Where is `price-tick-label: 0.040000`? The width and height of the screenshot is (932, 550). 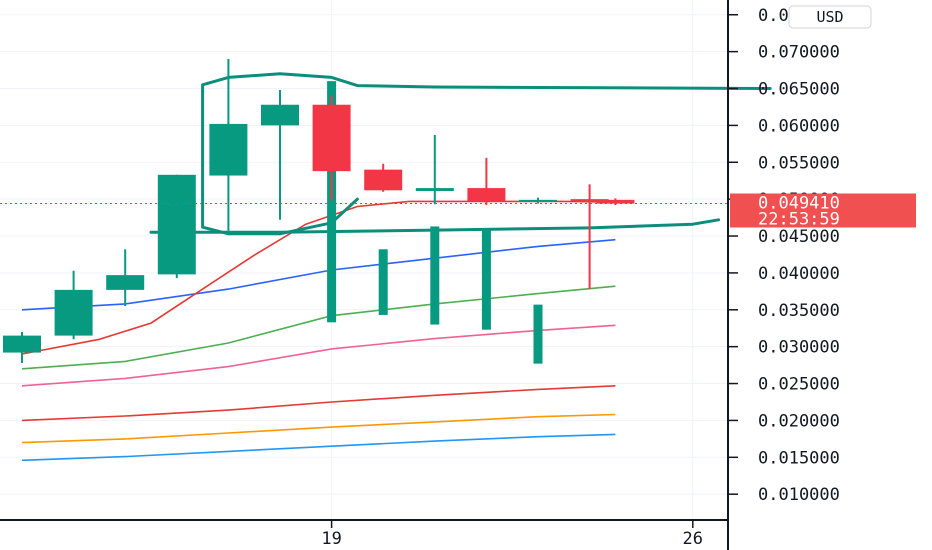
price-tick-label: 0.040000 is located at coordinates (799, 274).